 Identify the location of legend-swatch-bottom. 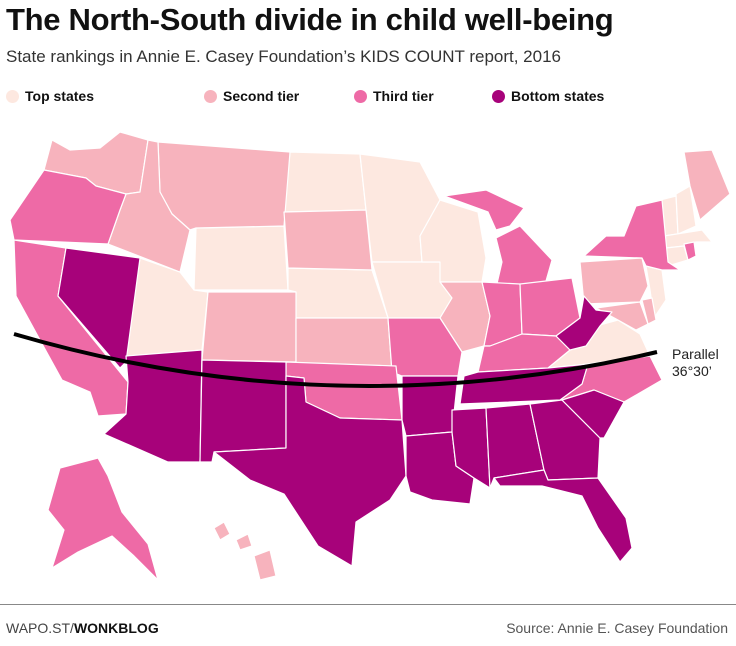
(498, 96).